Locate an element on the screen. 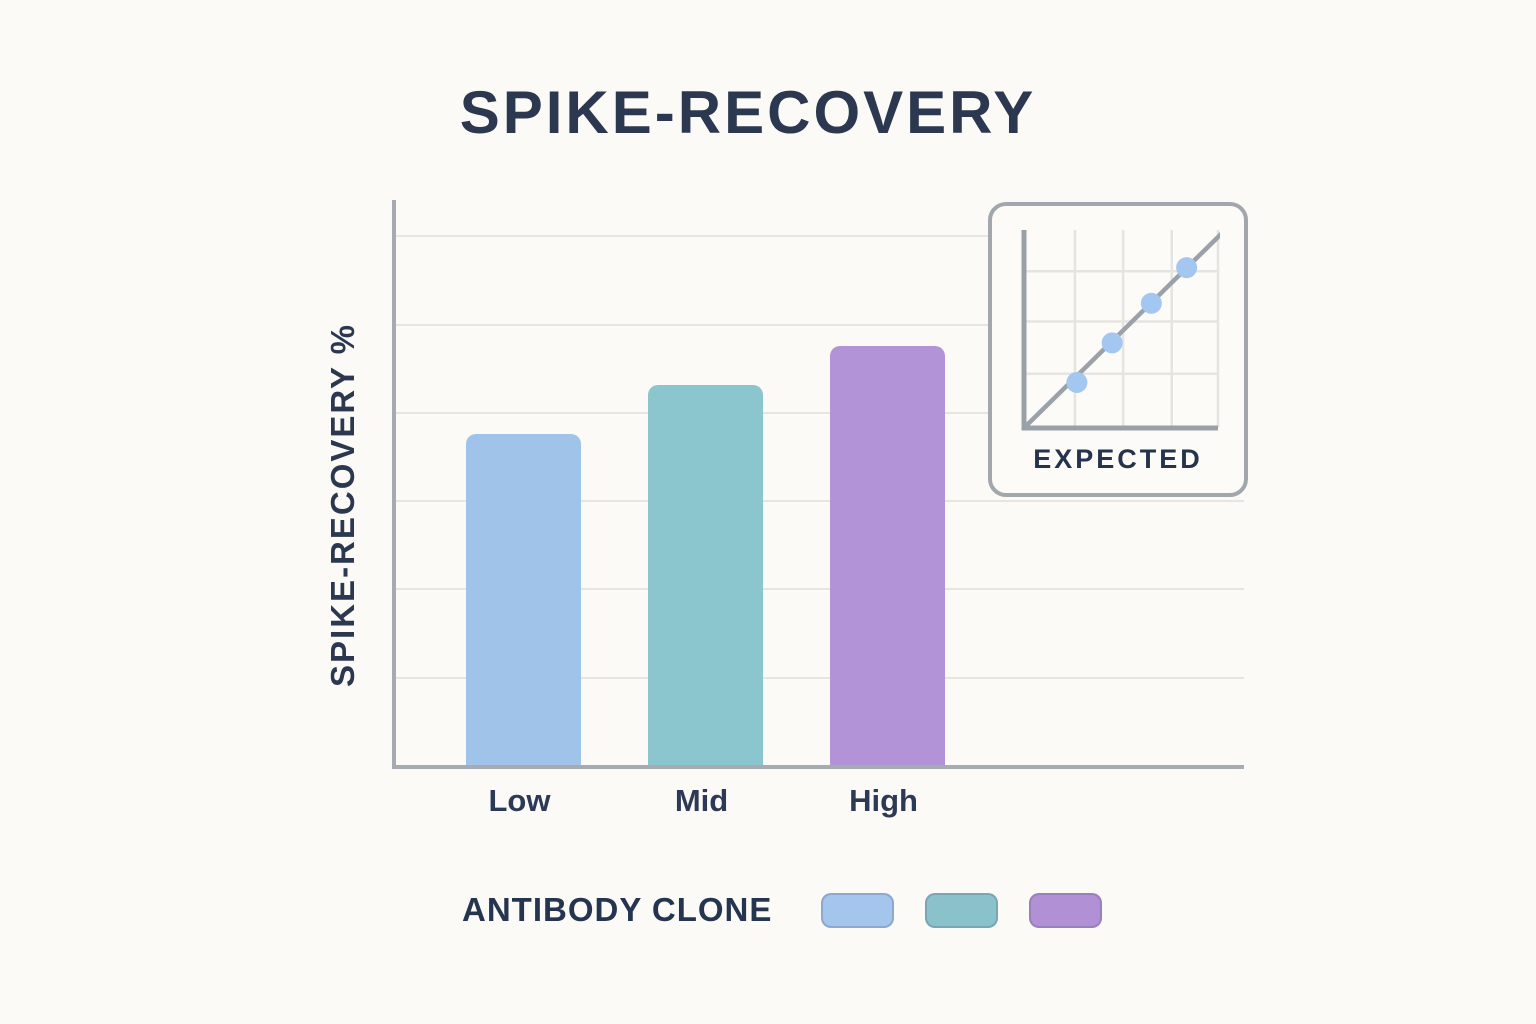 Image resolution: width=1536 pixels, height=1024 pixels. expected-mini-chart is located at coordinates (1120, 330).